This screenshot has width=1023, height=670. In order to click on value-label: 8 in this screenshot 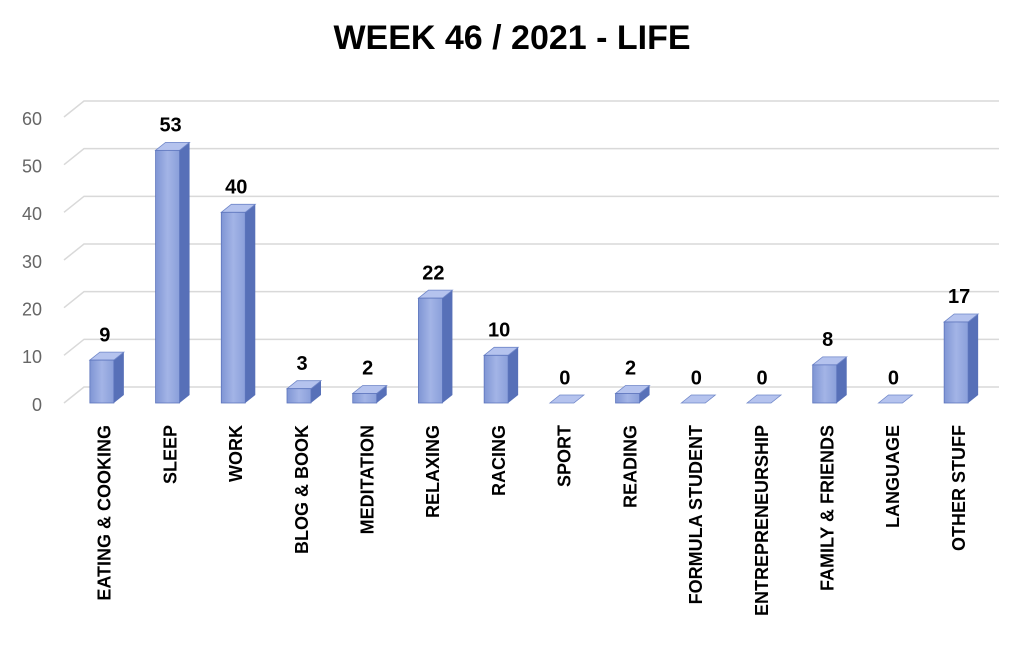, I will do `click(827, 340)`.